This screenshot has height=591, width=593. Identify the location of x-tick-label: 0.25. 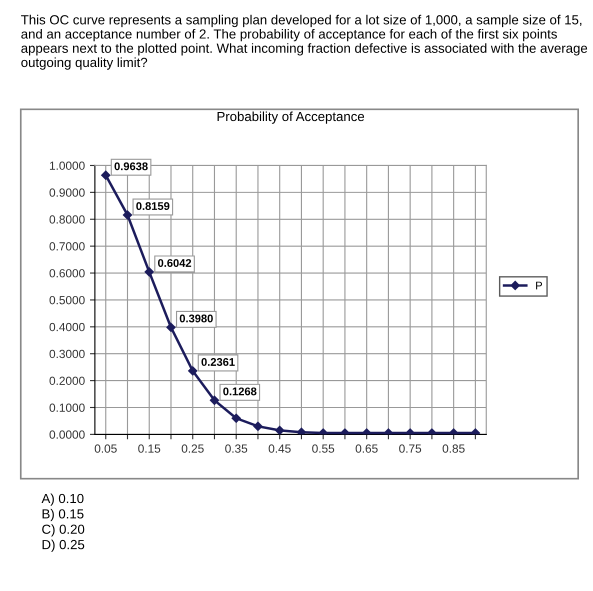
(193, 448).